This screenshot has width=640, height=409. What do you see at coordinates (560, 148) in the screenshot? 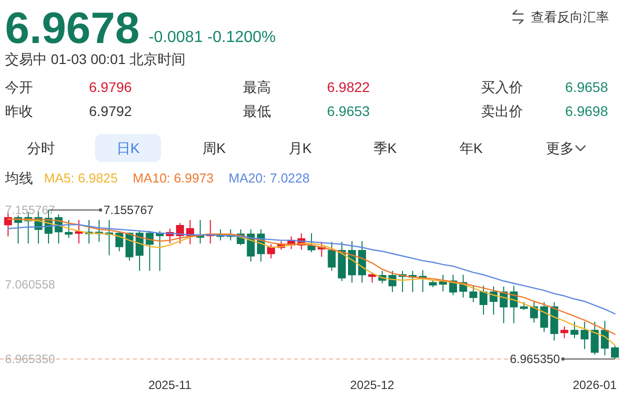
I see `annotation: 更多` at bounding box center [560, 148].